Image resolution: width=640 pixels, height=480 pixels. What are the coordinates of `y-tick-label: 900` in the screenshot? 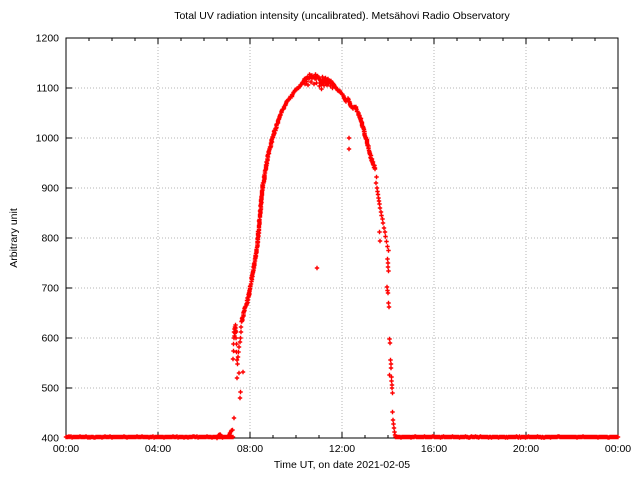 It's located at (50, 189).